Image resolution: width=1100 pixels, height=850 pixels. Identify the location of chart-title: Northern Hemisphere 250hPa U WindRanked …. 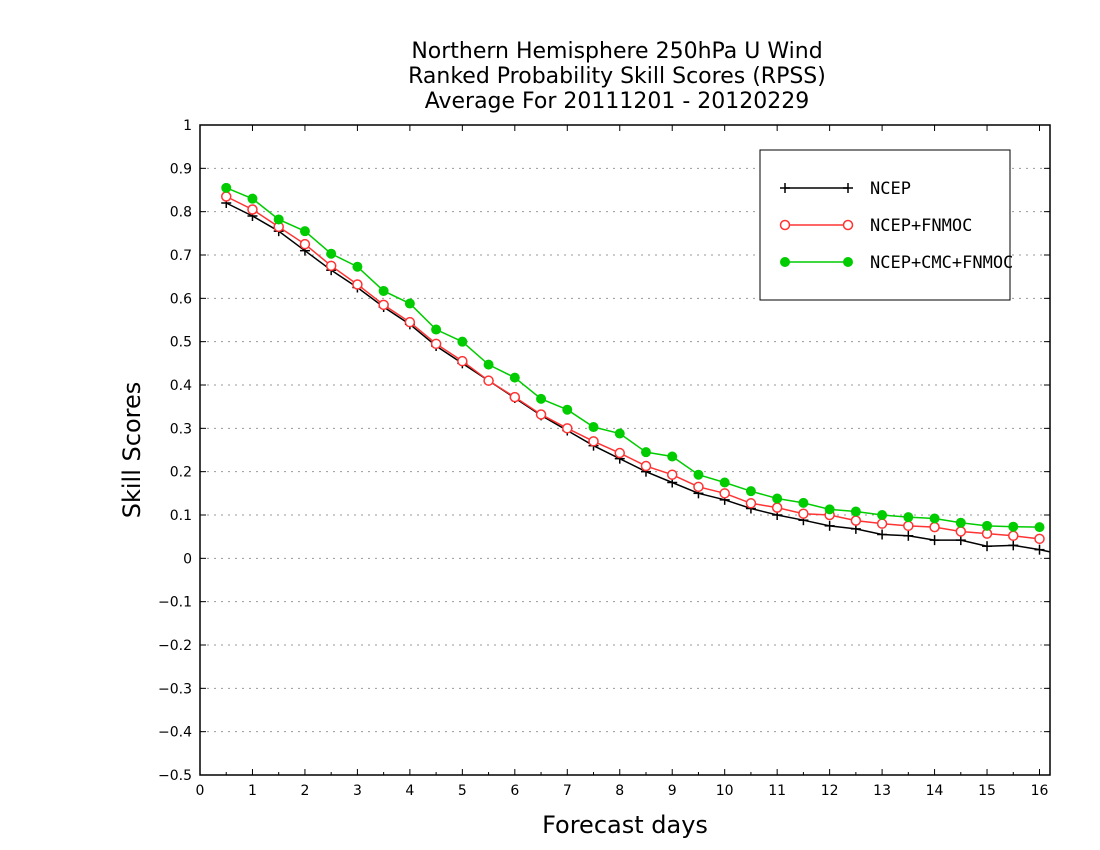
(617, 76).